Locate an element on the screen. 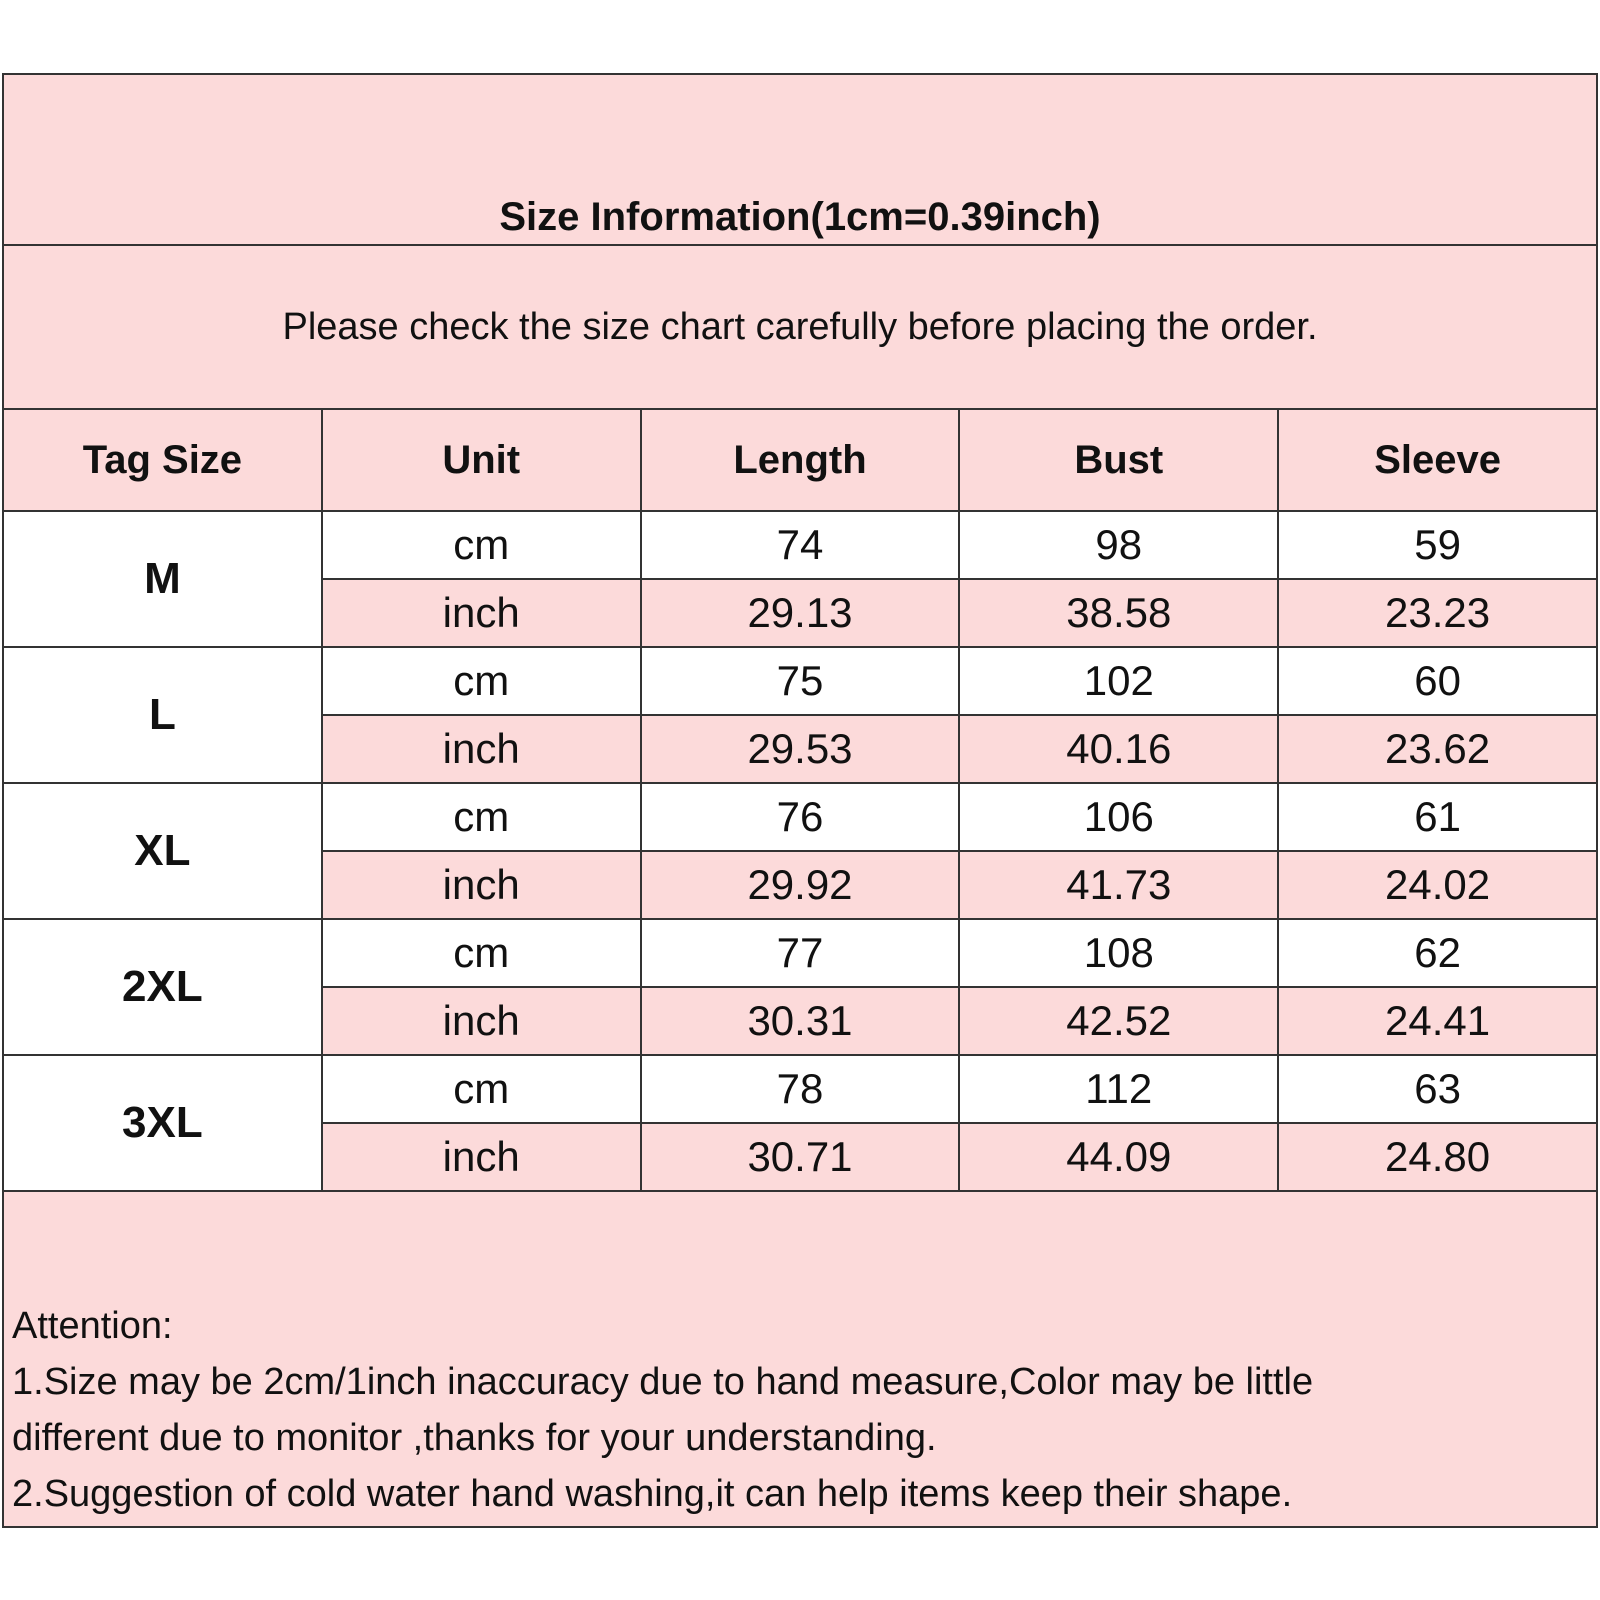 The height and width of the screenshot is (1600, 1600). measurement: 23.23 is located at coordinates (1437, 613).